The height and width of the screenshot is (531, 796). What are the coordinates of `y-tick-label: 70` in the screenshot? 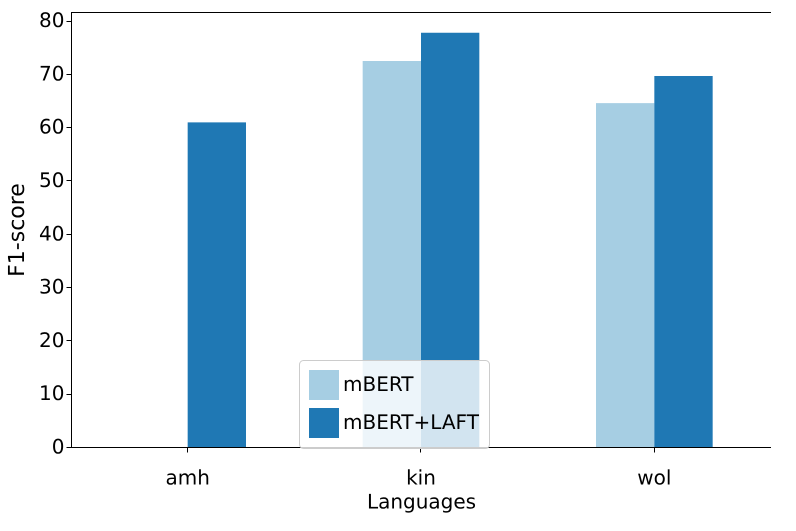 It's located at (51, 73).